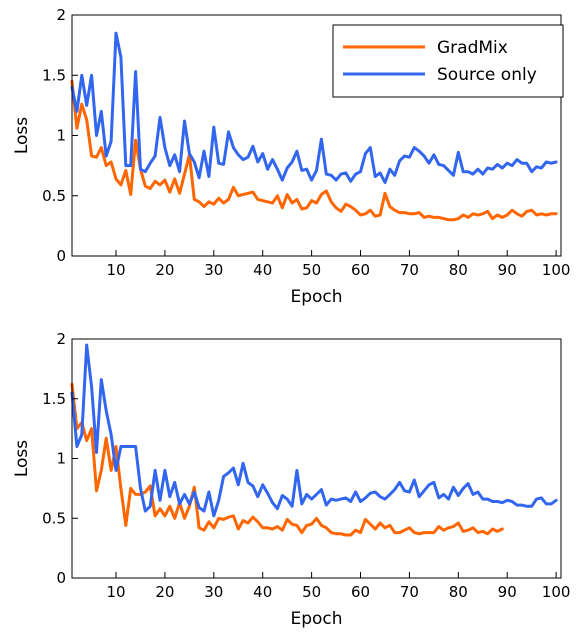 Image resolution: width=581 pixels, height=635 pixels. What do you see at coordinates (472, 48) in the screenshot?
I see `legend-label: GradMix` at bounding box center [472, 48].